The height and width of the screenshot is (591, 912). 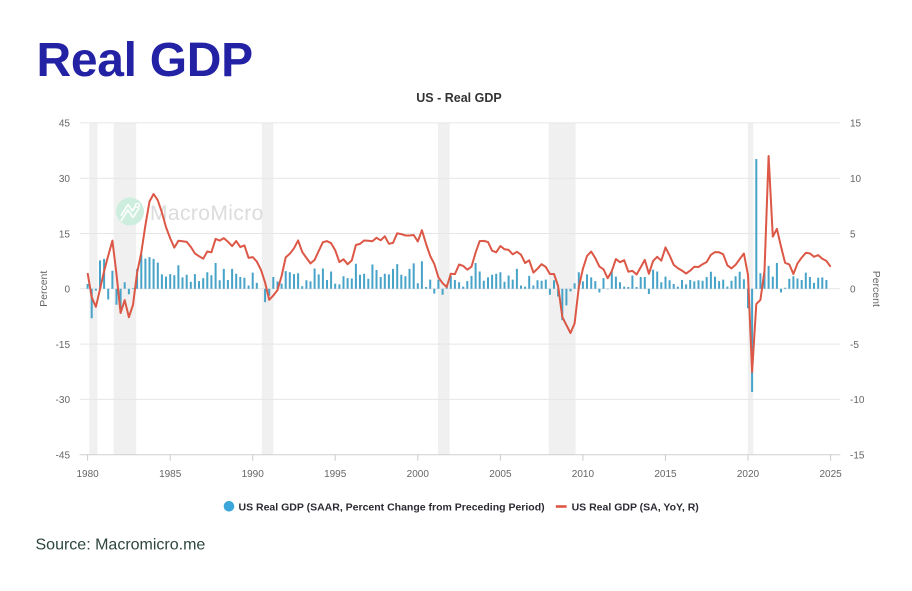 I want to click on svg-text: -45, so click(x=63, y=456).